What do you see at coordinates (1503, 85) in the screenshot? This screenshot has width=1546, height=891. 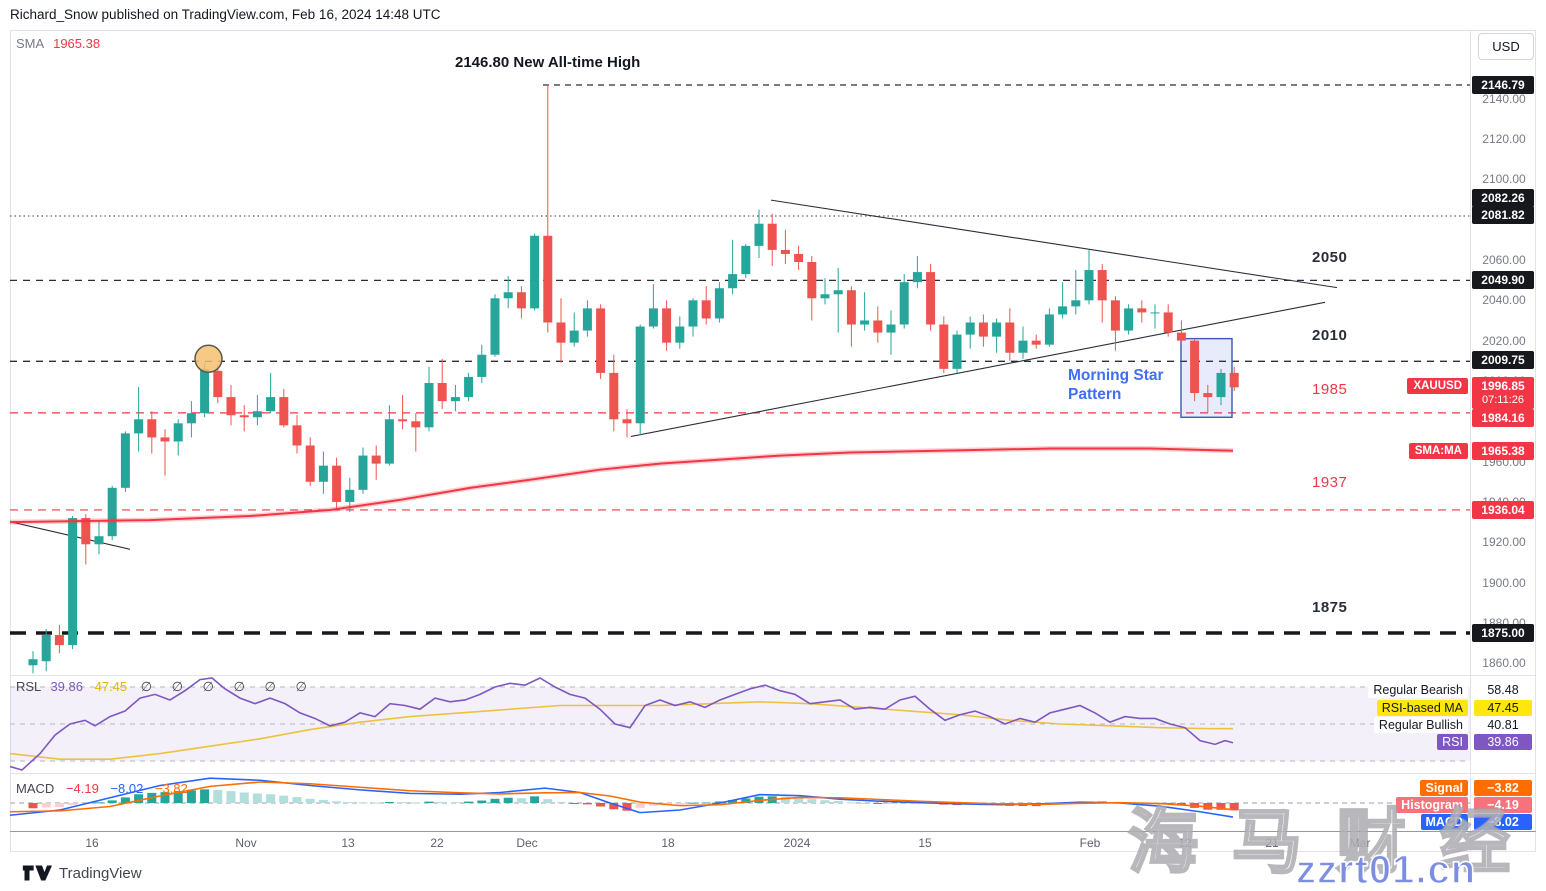 I see `price-axis-label: 2146.79` at bounding box center [1503, 85].